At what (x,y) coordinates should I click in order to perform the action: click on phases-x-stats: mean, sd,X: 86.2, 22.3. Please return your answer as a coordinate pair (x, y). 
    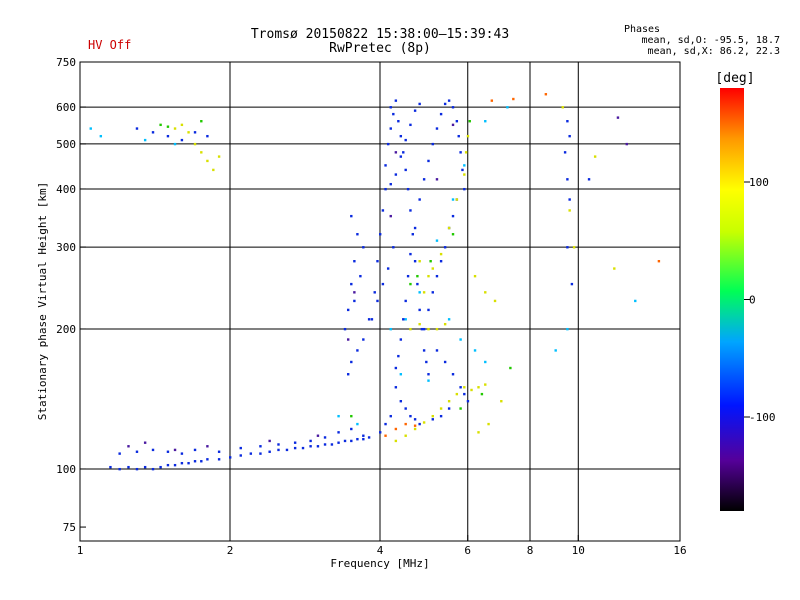
    Looking at the image, I should click on (714, 51).